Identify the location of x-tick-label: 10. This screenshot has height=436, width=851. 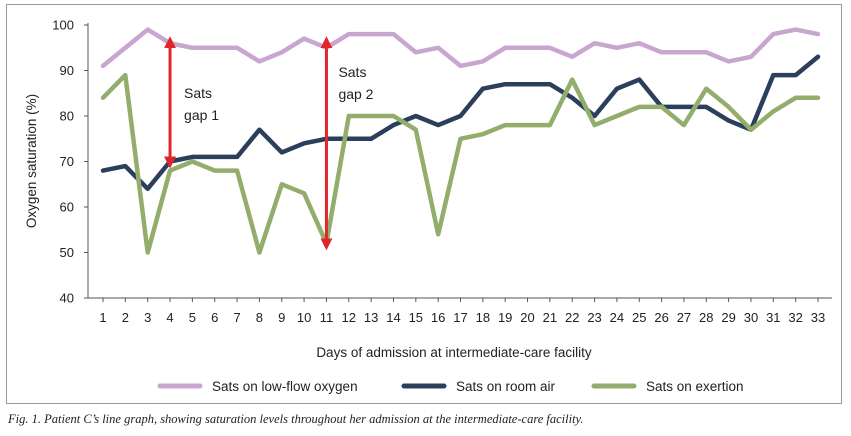
(304, 317).